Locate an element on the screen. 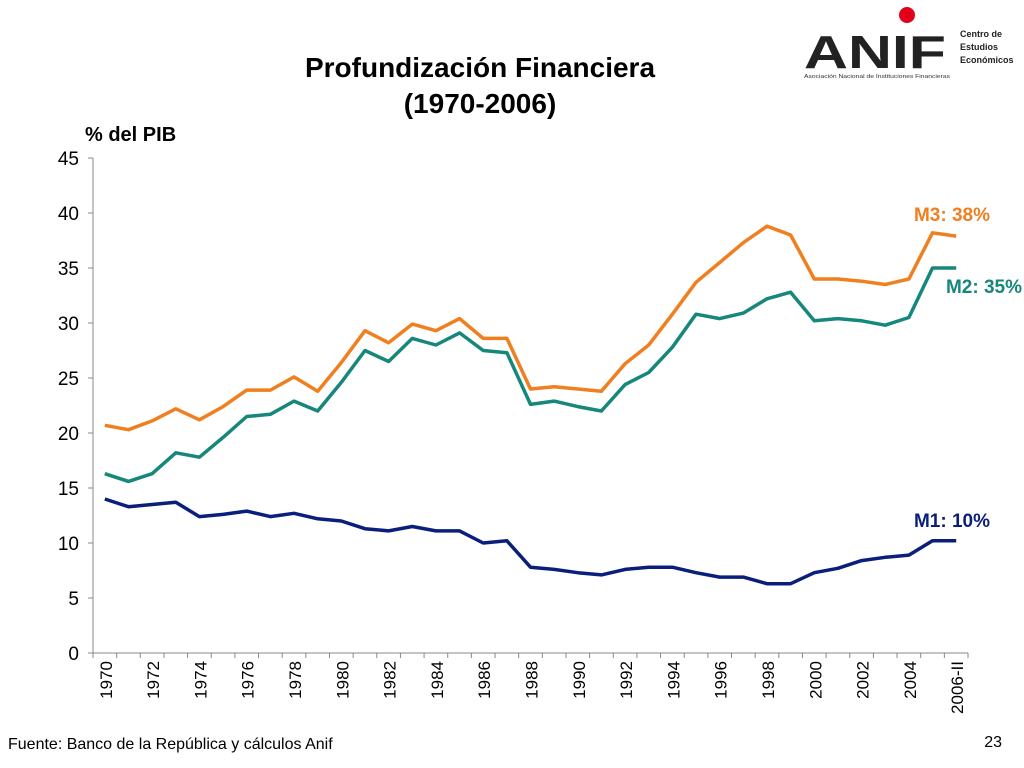  y-tick-label: 35 is located at coordinates (68, 269).